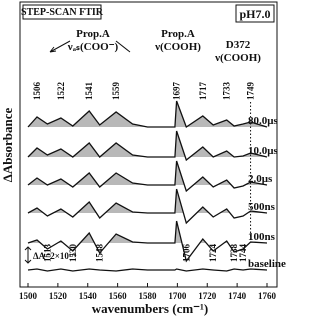 The image size is (320, 320). I want to click on title-box, so click(62, 12).